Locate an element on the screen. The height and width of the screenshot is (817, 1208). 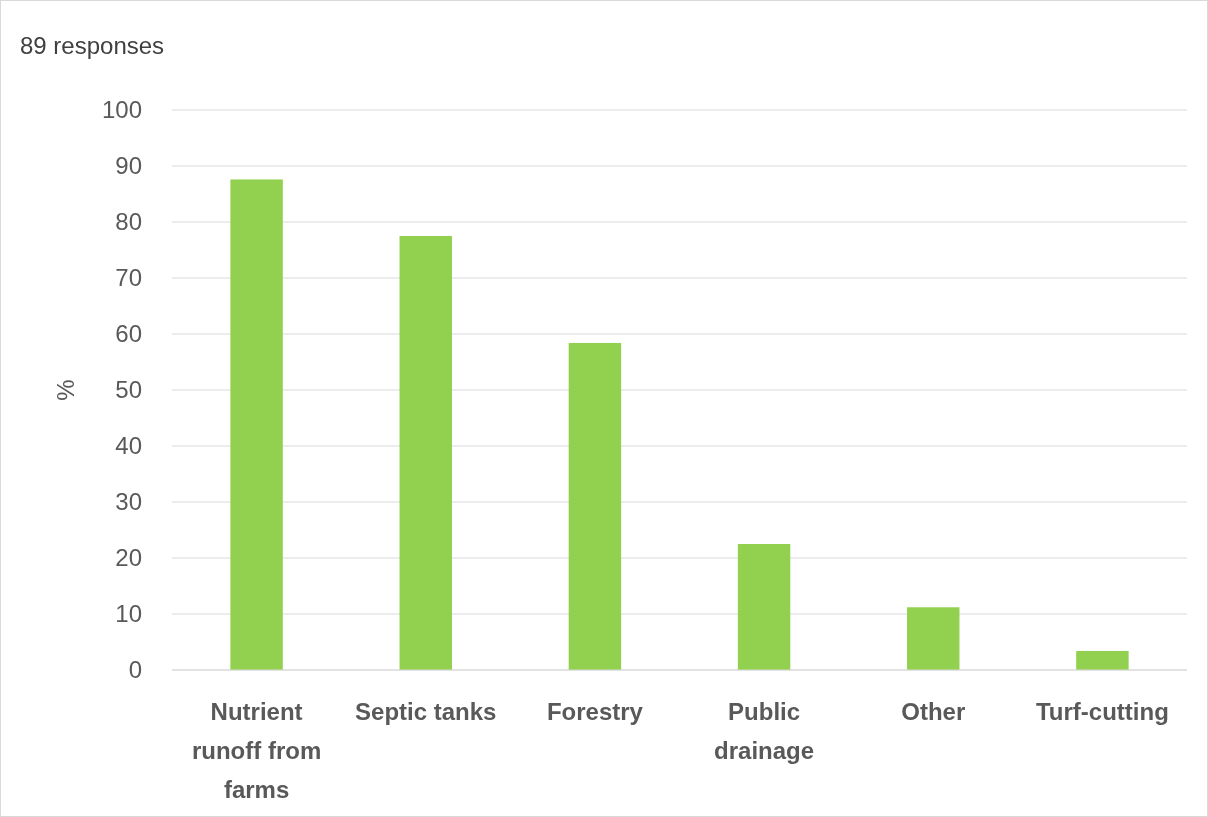
x-tick-label: Forestry is located at coordinates (595, 711).